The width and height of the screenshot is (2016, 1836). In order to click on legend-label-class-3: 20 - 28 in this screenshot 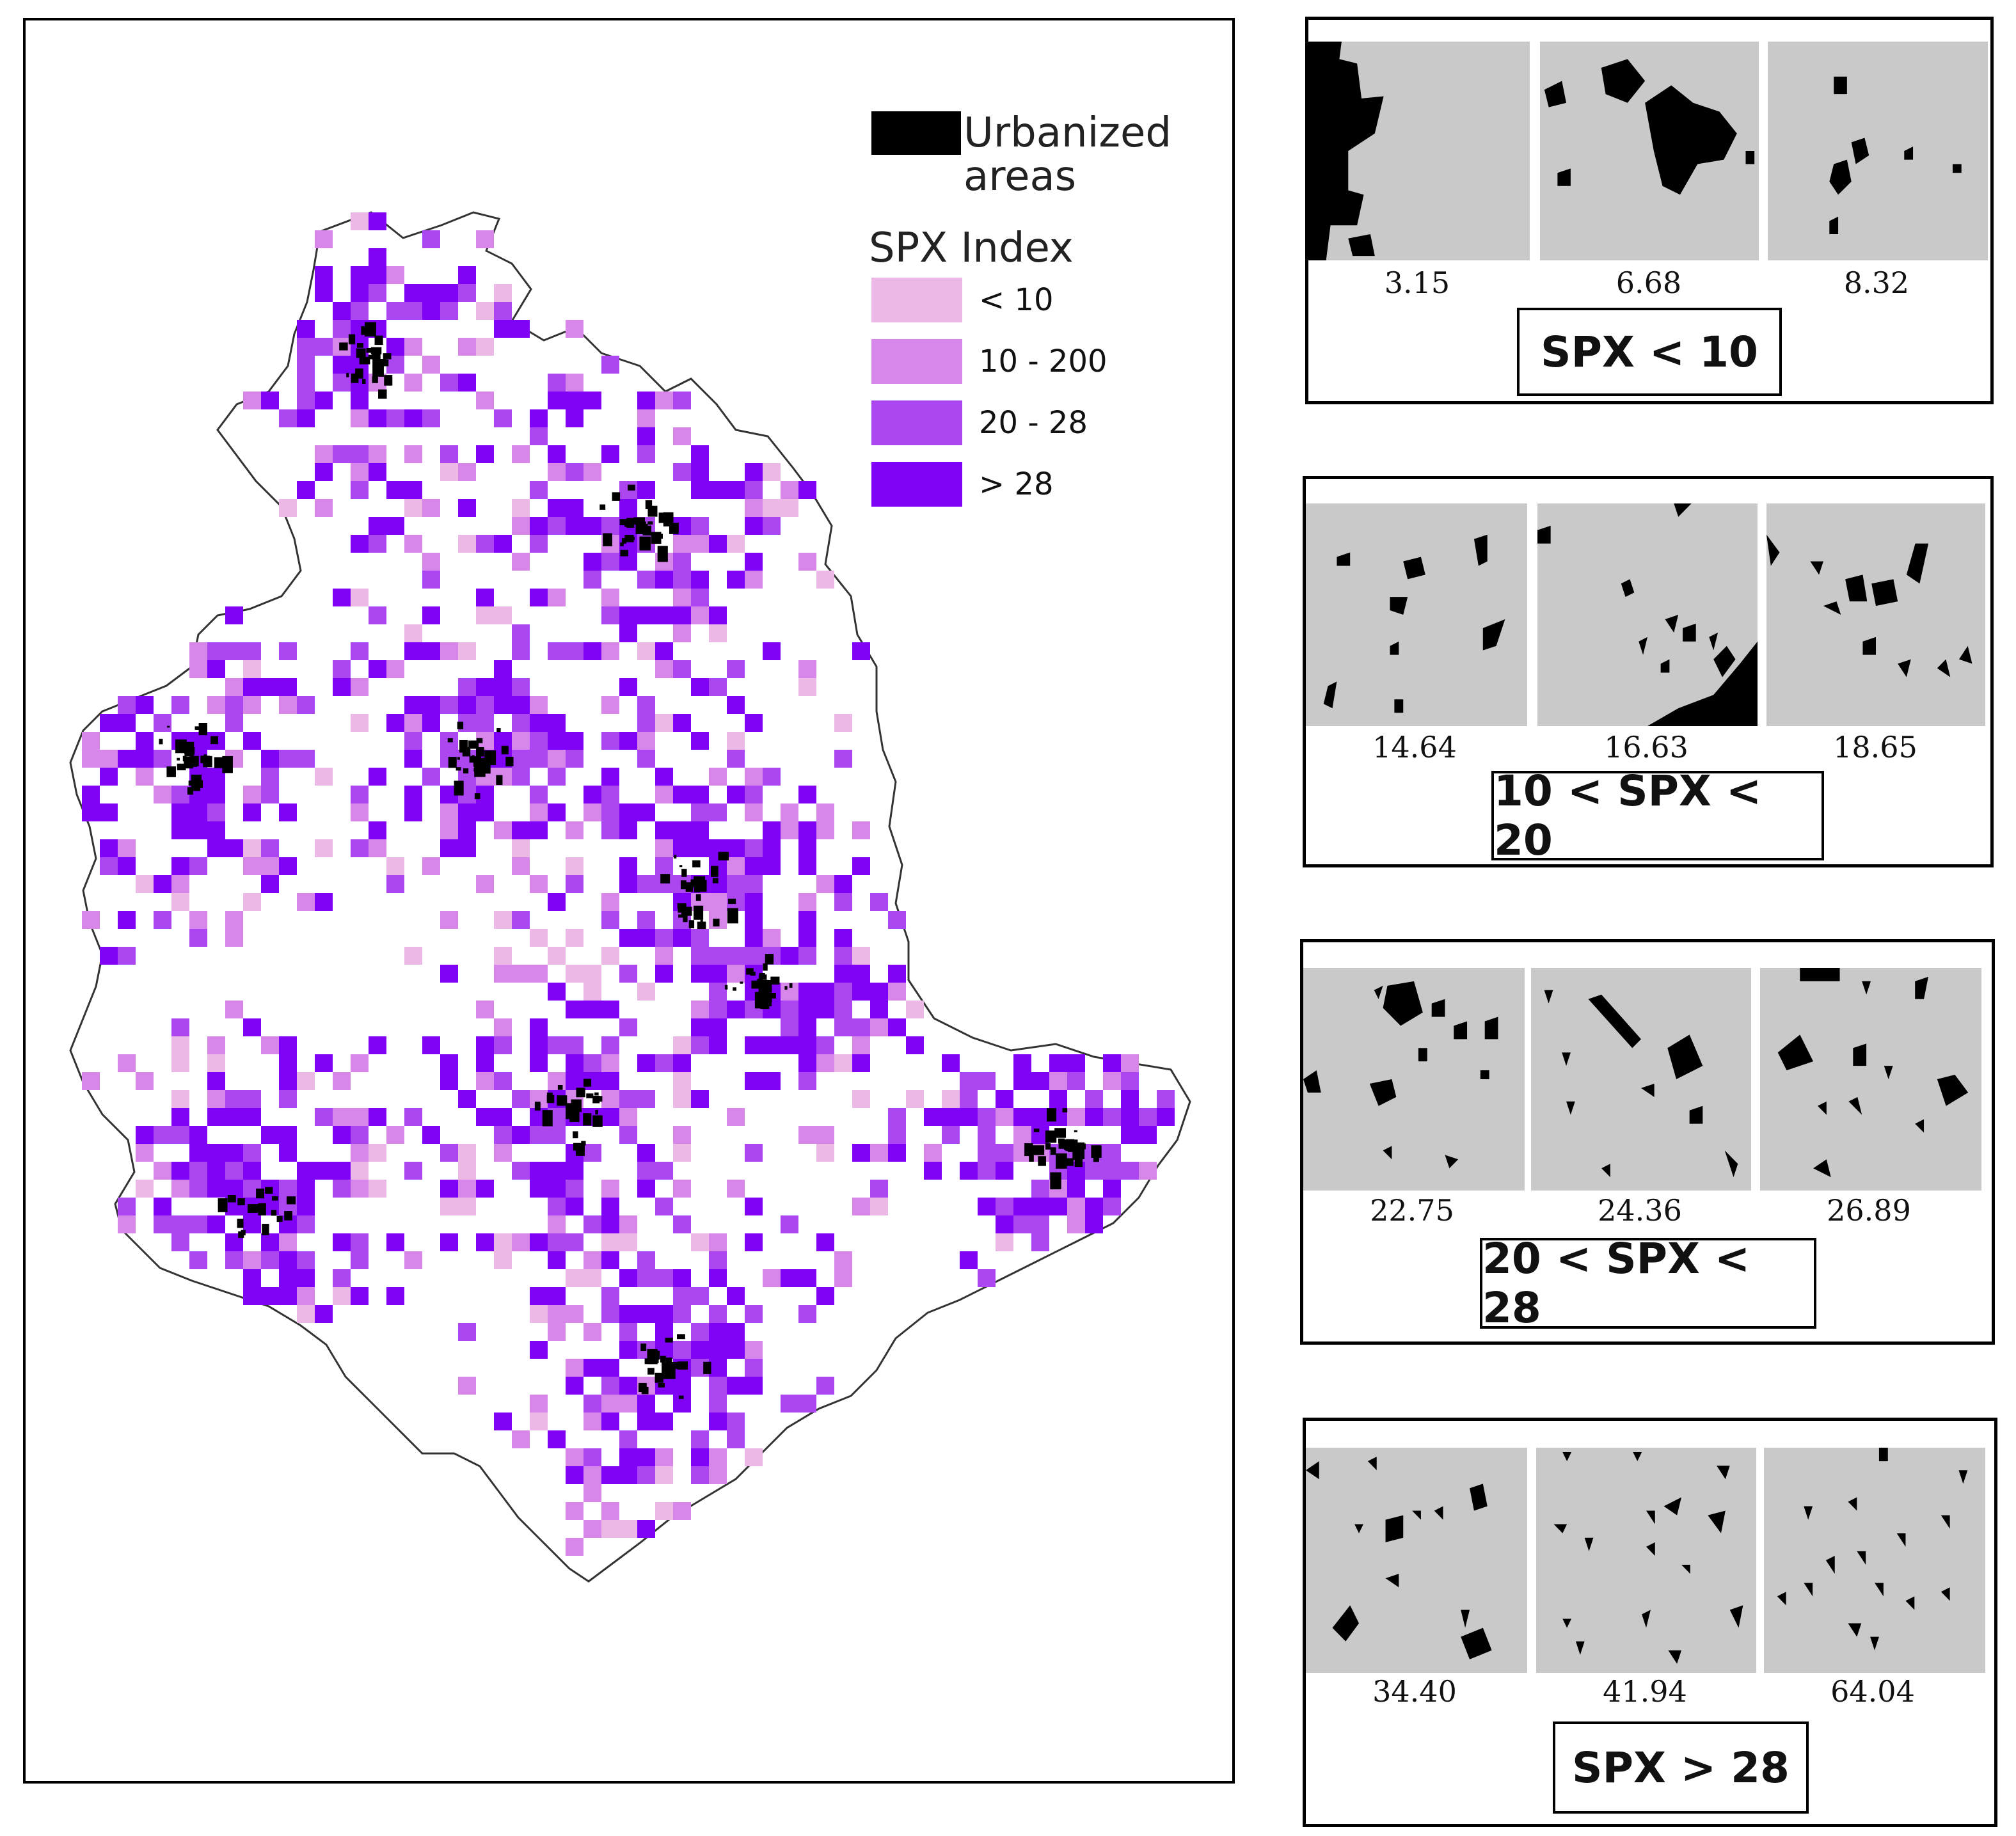, I will do `click(1033, 423)`.